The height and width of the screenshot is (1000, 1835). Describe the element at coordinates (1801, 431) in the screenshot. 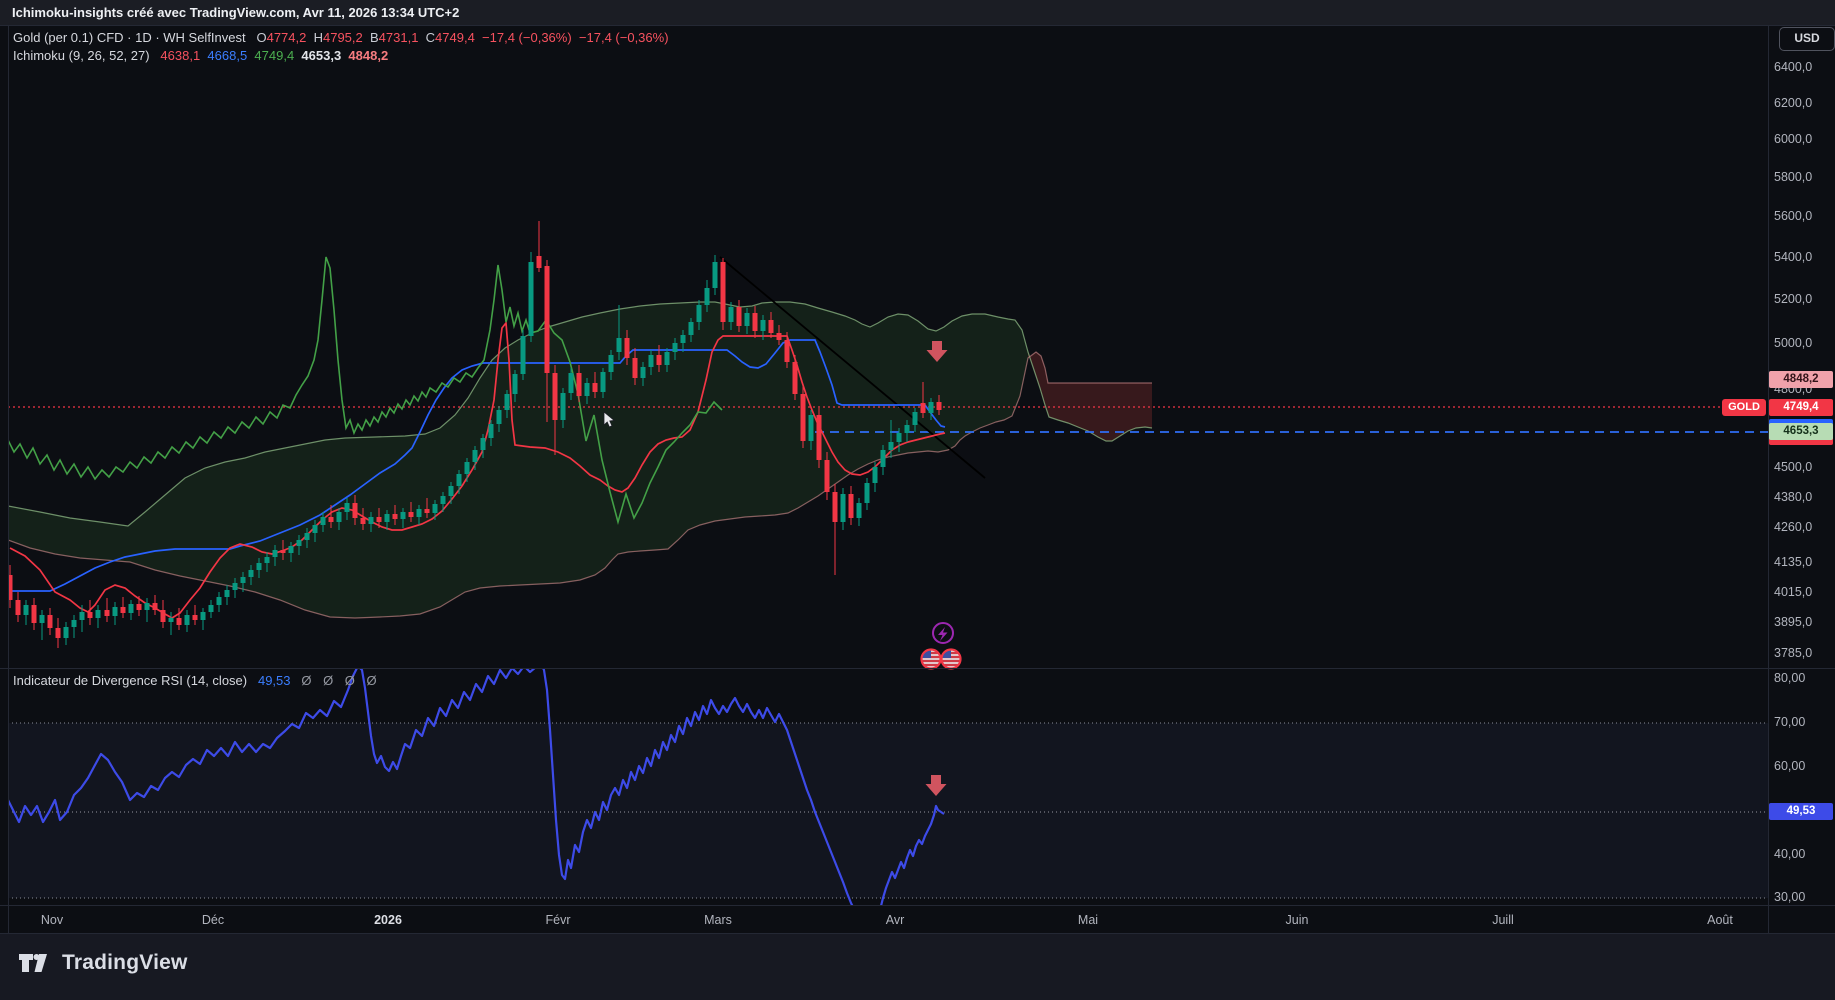

I see `span-a-projected-tag: 4653,3` at that location.